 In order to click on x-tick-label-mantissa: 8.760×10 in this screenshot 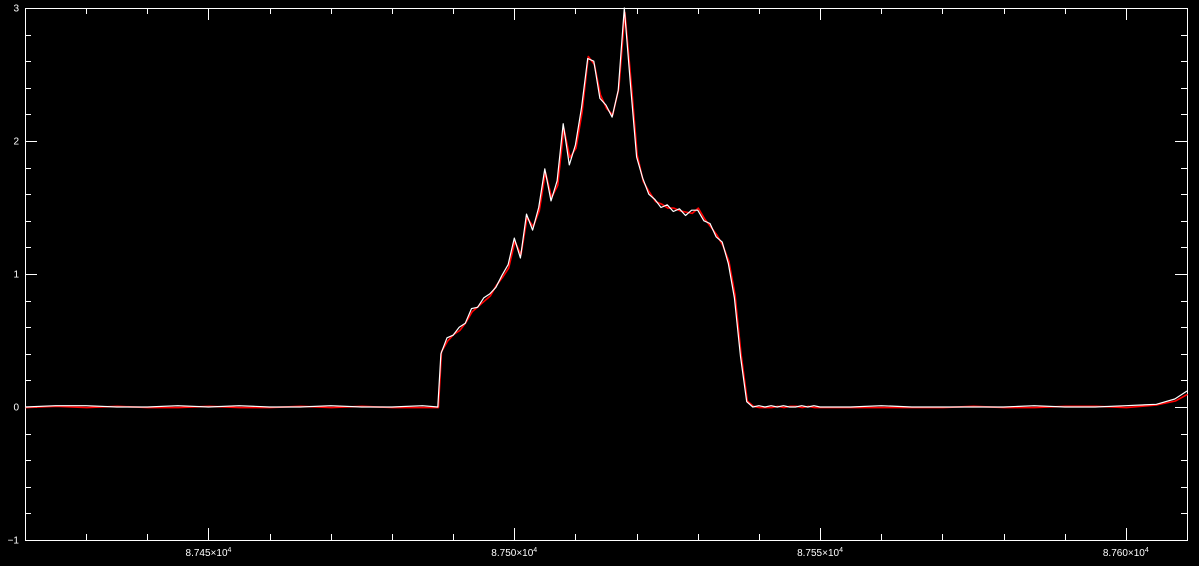, I will do `click(1124, 553)`.